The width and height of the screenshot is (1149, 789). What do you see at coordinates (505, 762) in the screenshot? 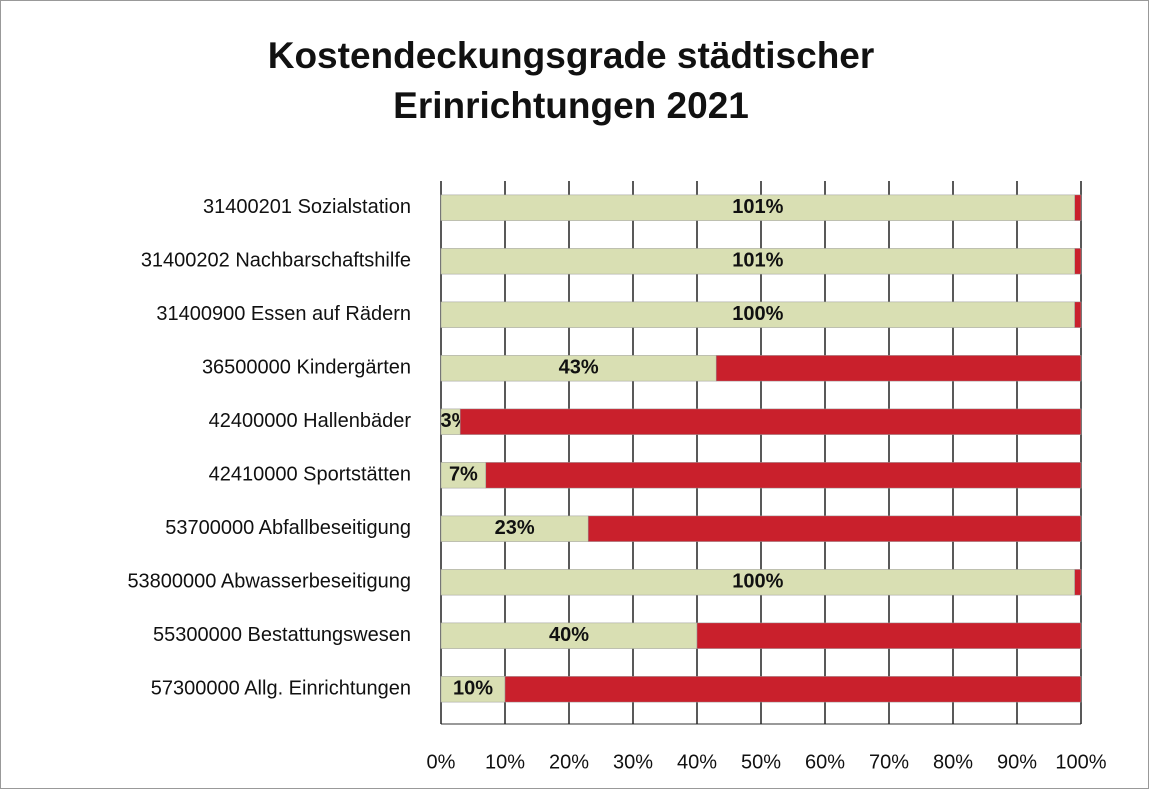
I see `x-tick-label: 10%` at bounding box center [505, 762].